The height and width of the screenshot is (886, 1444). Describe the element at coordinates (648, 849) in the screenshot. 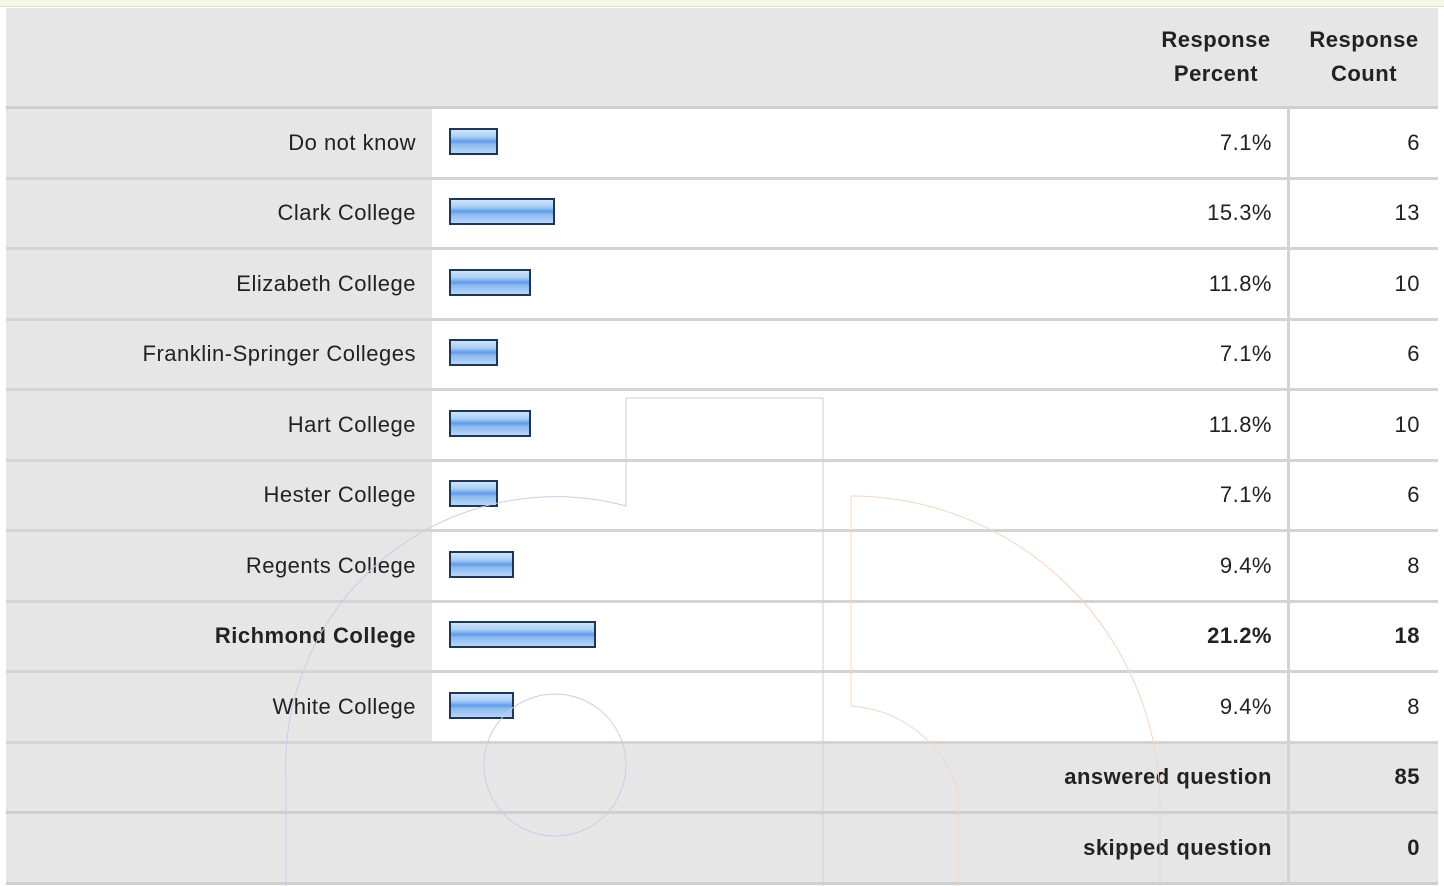

I see `skipped-question-row-label: skipped question` at that location.